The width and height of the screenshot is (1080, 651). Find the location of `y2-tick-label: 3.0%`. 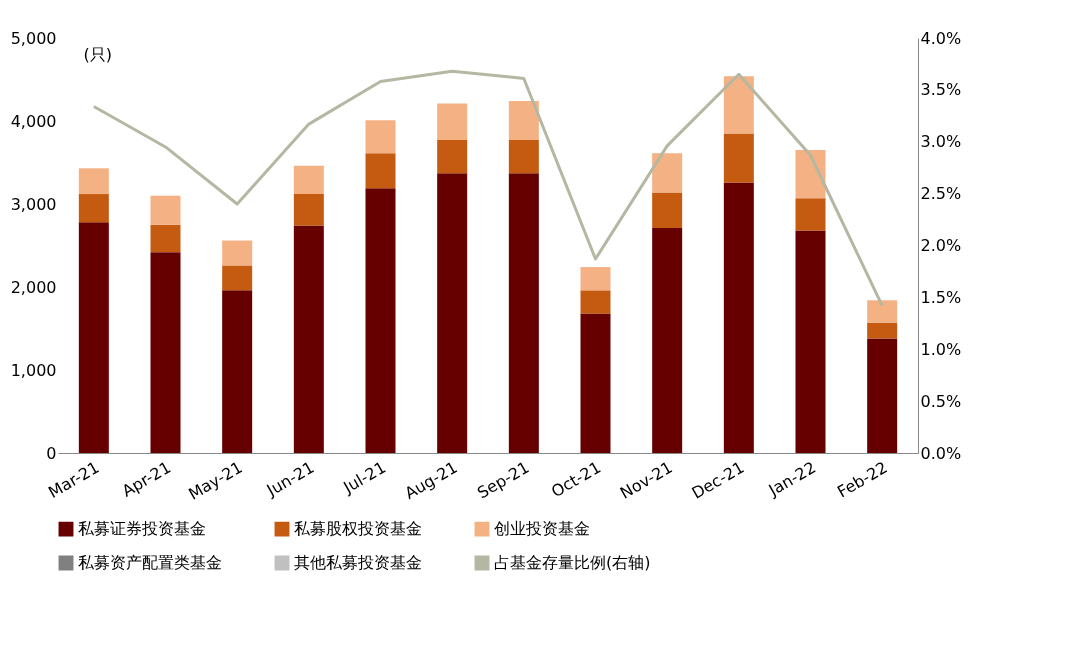

y2-tick-label: 3.0% is located at coordinates (941, 142).